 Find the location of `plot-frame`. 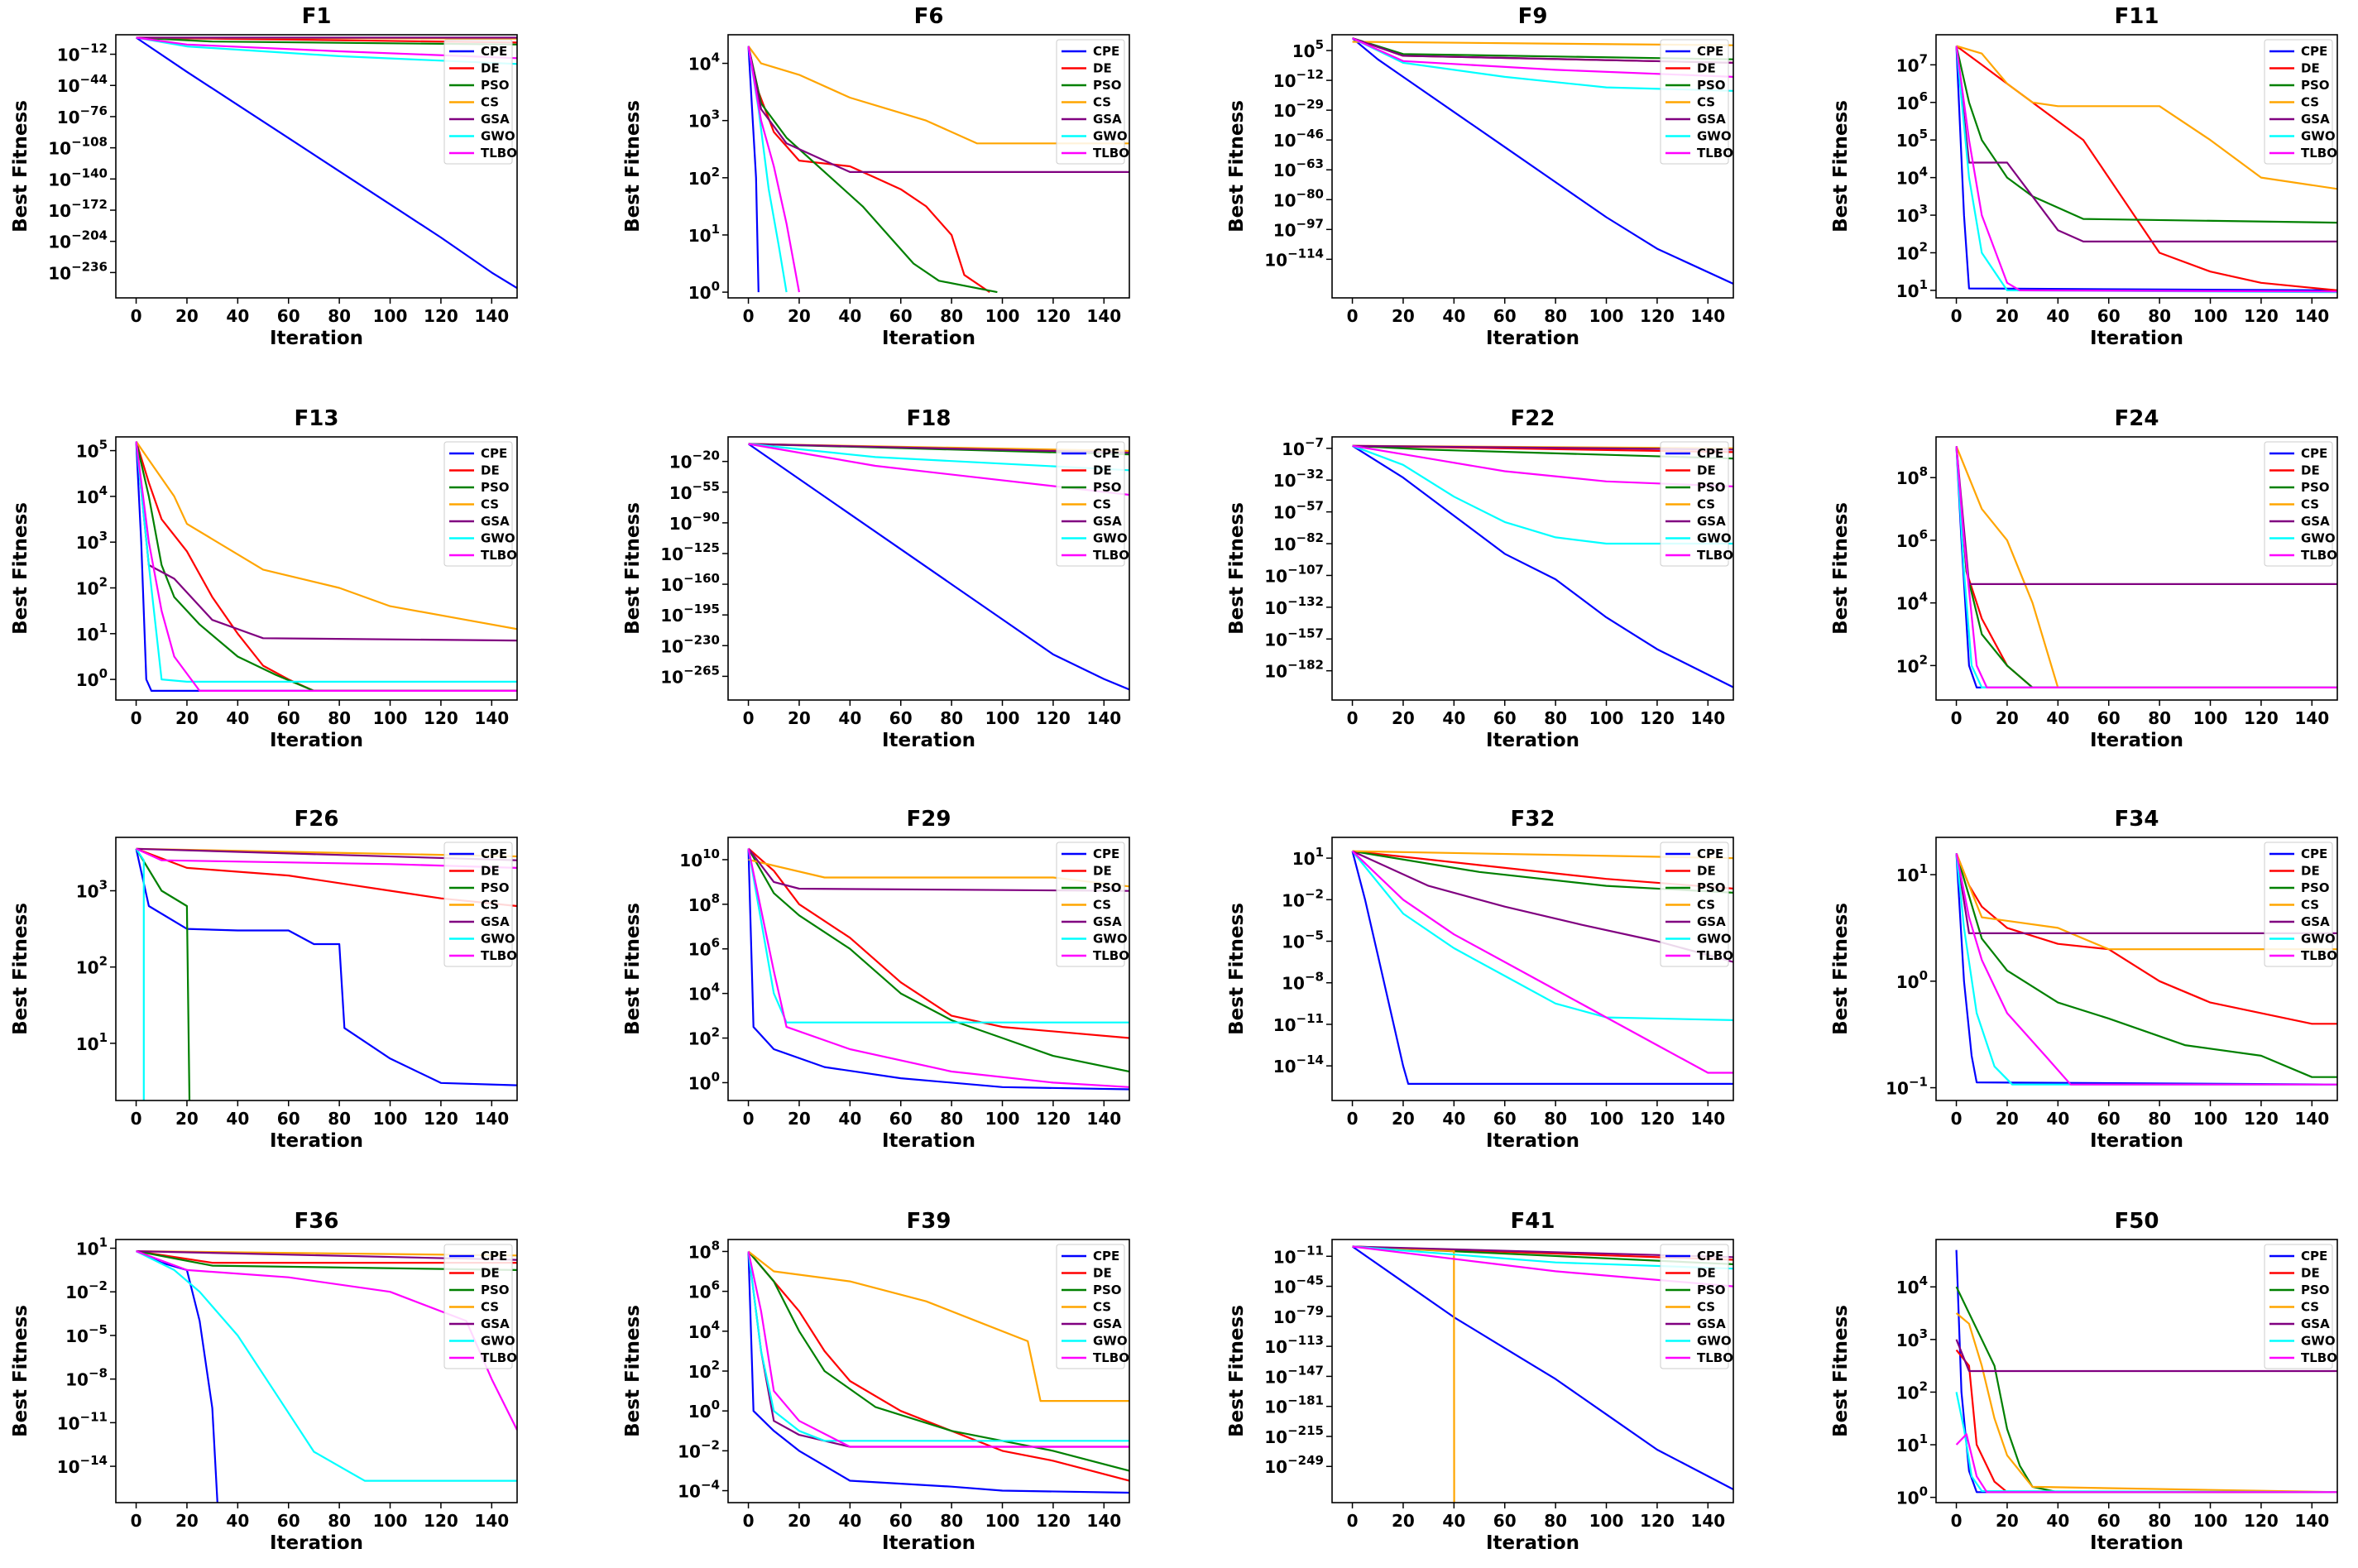

plot-frame is located at coordinates (1532, 167).